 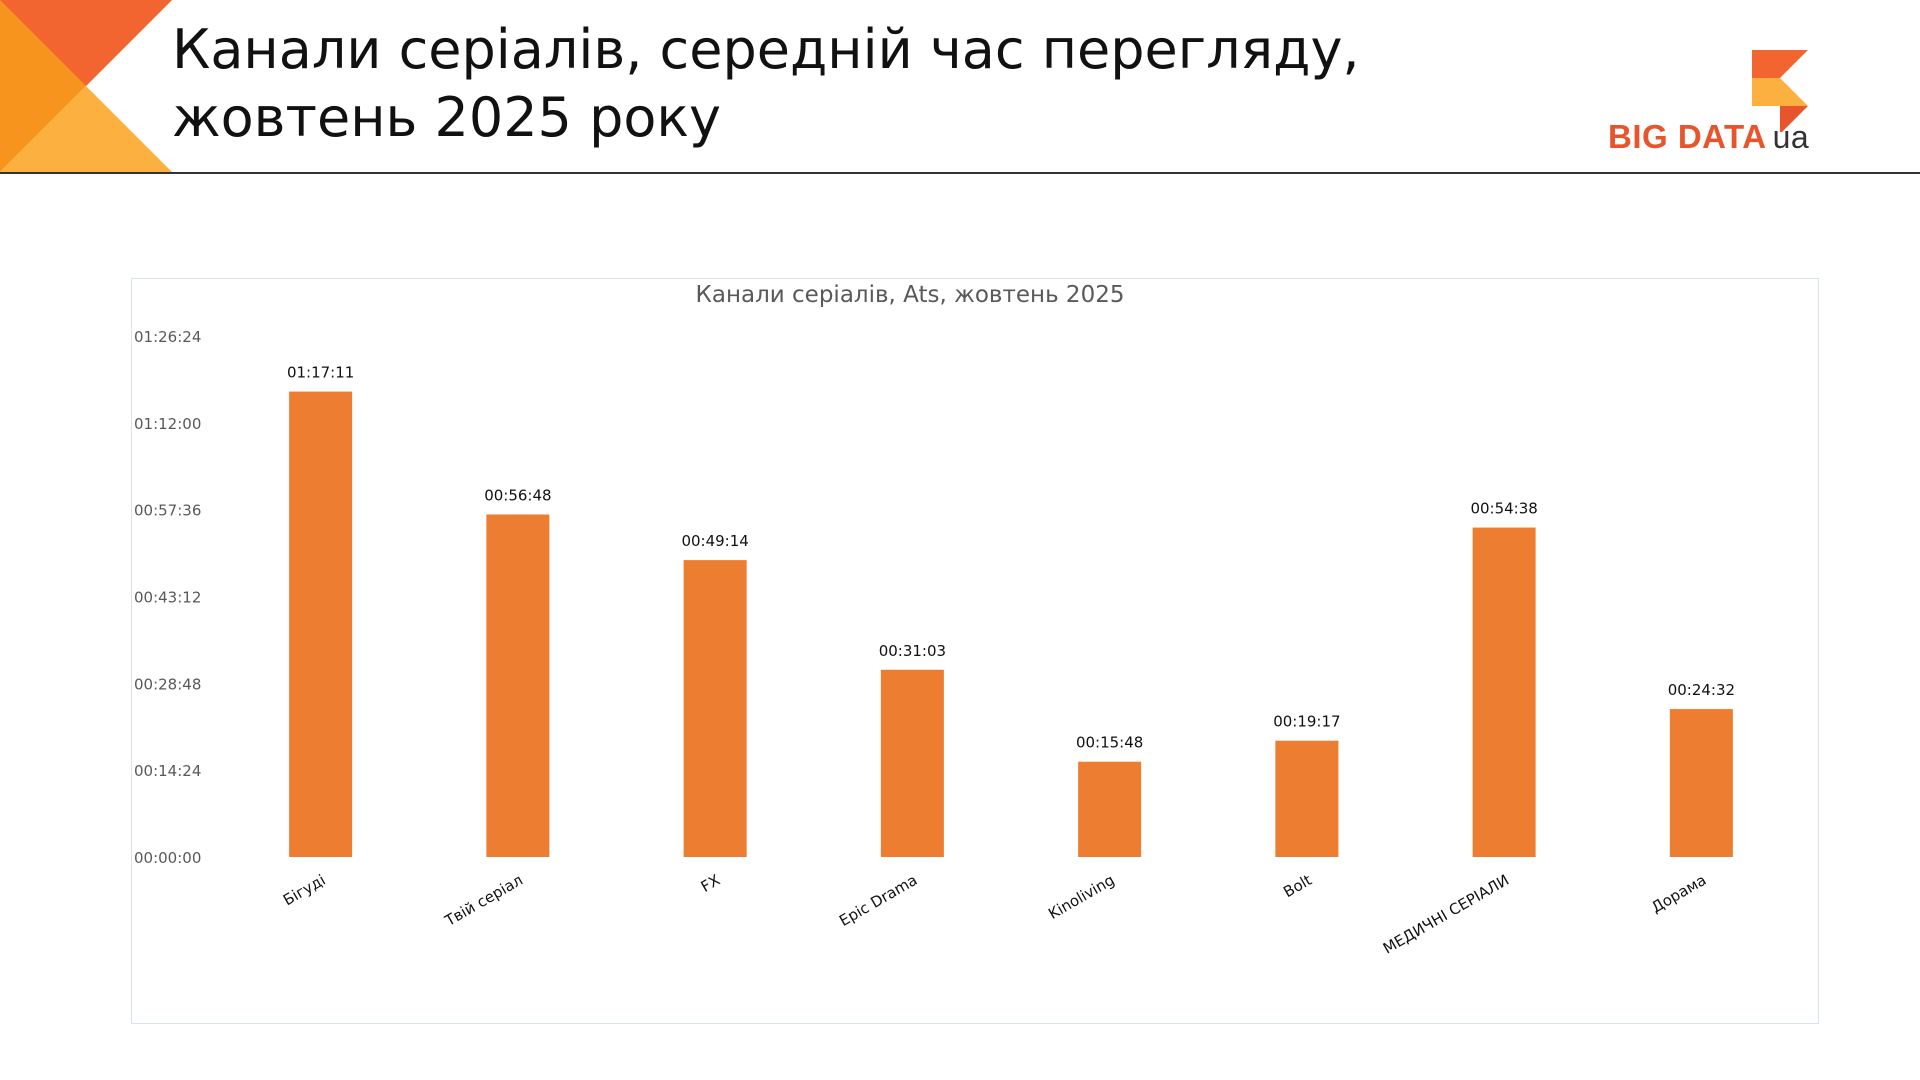 What do you see at coordinates (167, 337) in the screenshot?
I see `y-tick-label: 01:26:24` at bounding box center [167, 337].